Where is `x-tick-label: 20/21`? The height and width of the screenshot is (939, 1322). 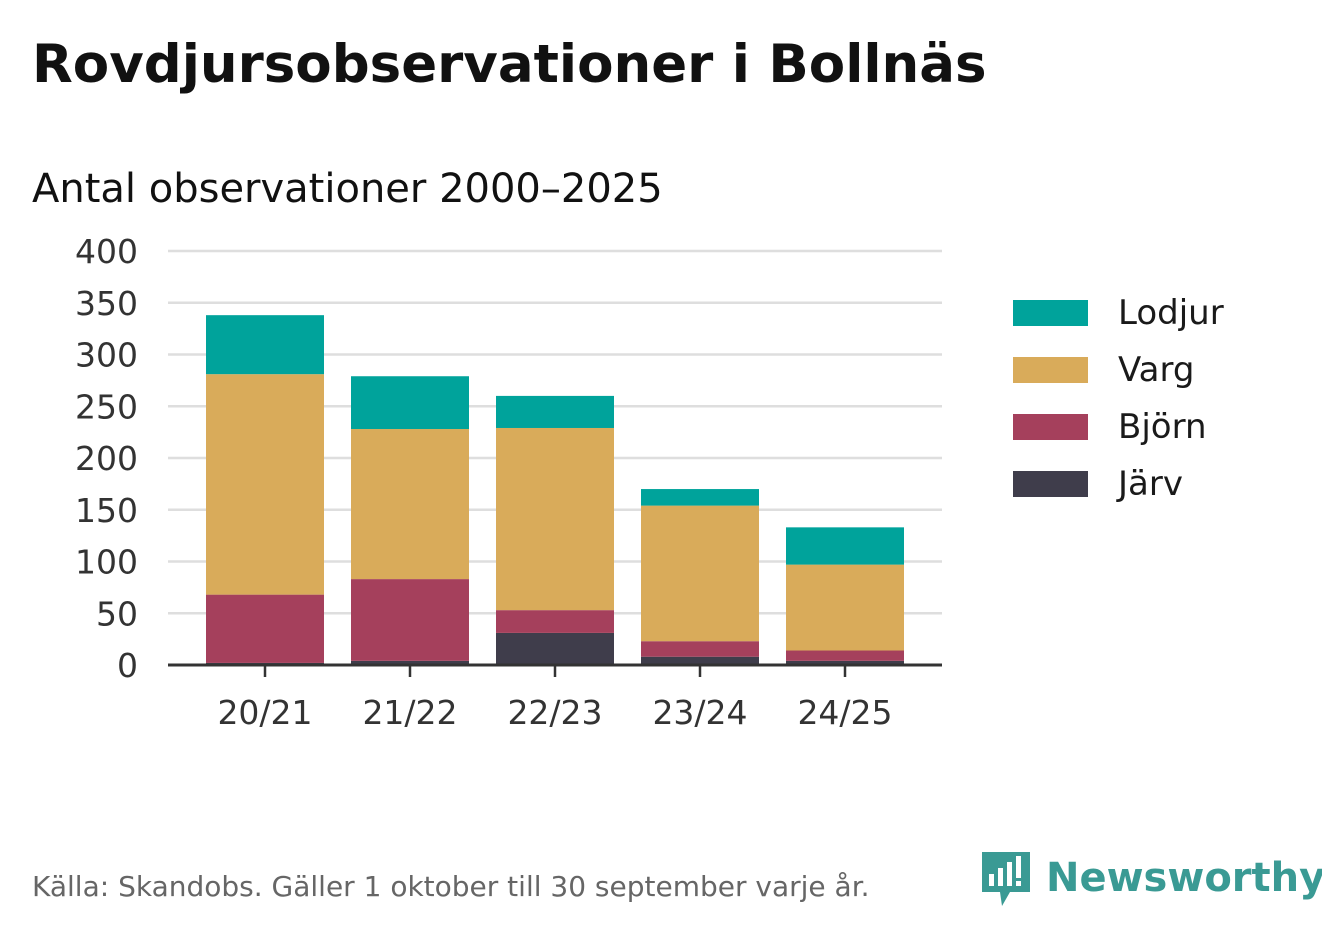
x-tick-label: 20/21 is located at coordinates (264, 712).